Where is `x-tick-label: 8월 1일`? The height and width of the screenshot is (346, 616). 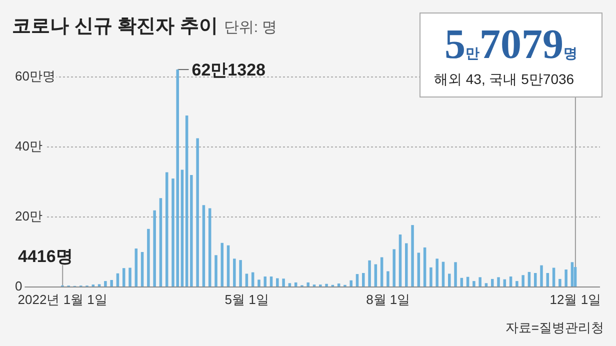
x-tick-label: 8월 1일 is located at coordinates (388, 300).